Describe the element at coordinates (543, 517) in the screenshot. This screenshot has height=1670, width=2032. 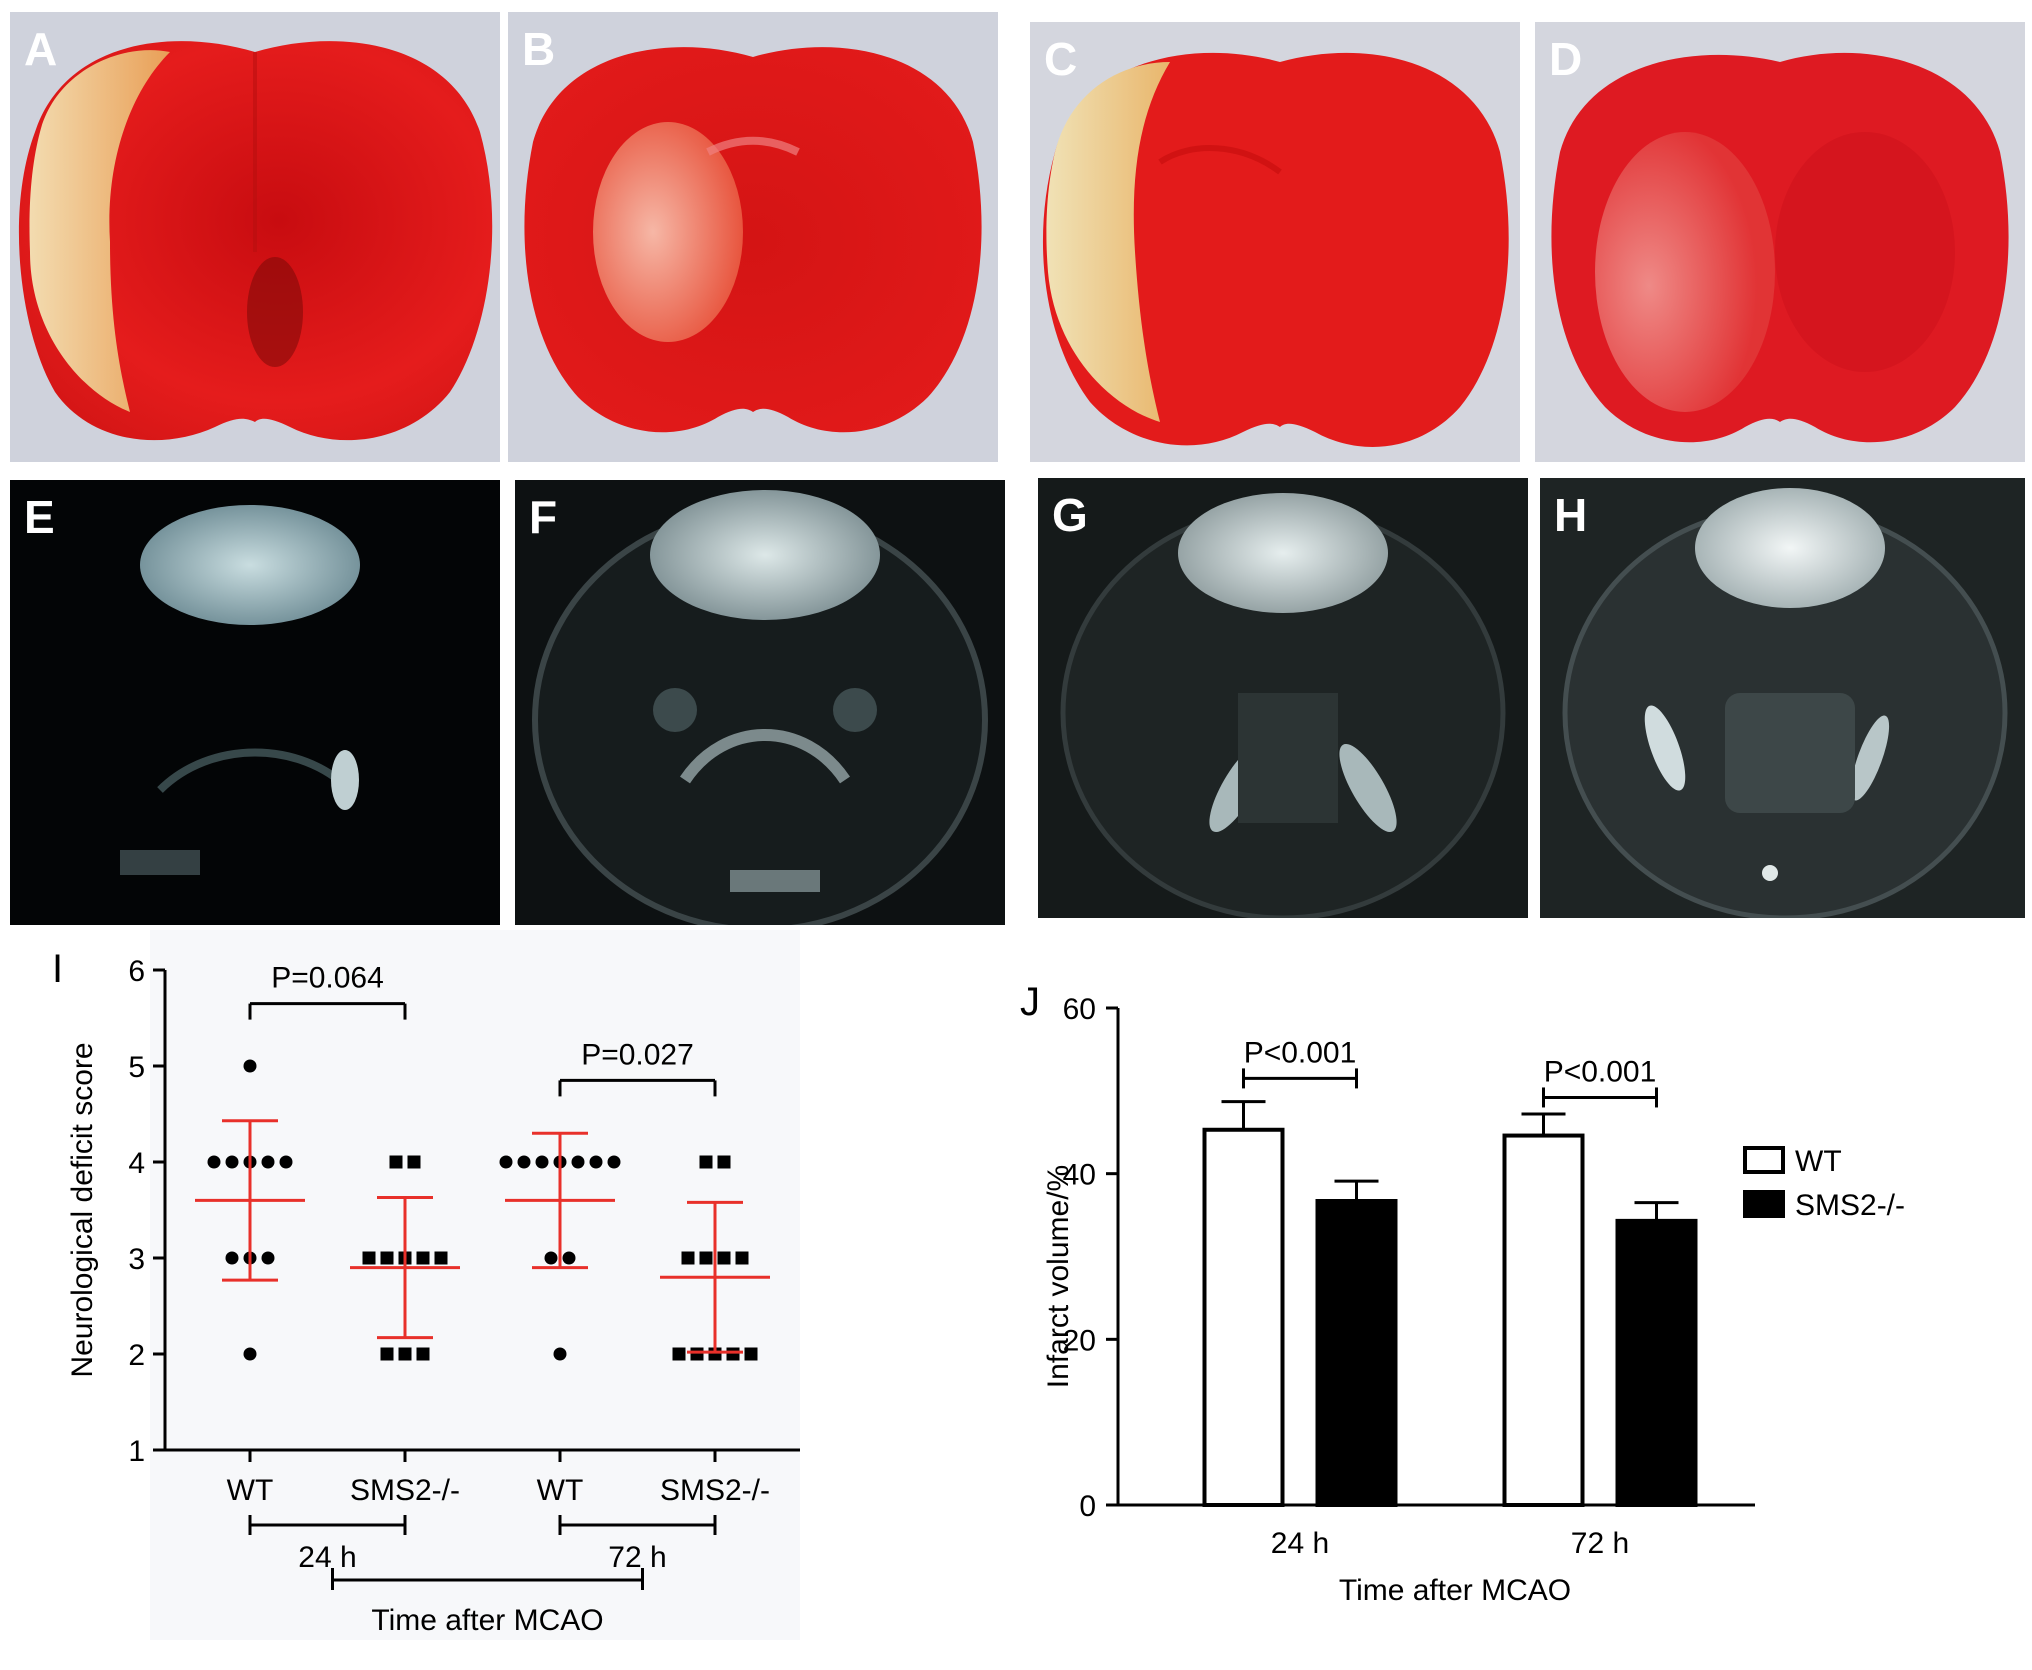
I see `panel-label-f: F` at that location.